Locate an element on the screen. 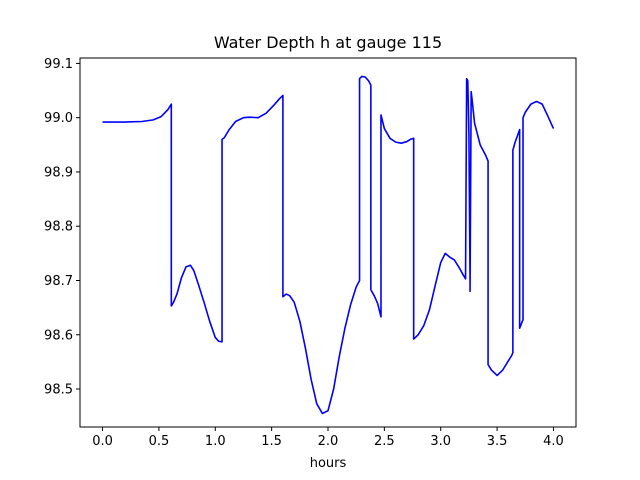 The height and width of the screenshot is (480, 640). y-axis: 98.5 98.6 98.7 98.8 98.9 99.0 99.1 is located at coordinates (62, 227).